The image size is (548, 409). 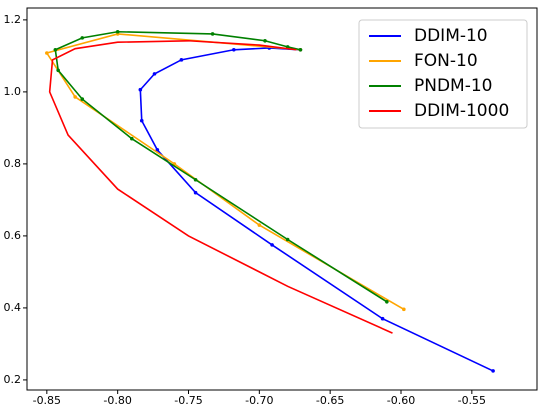 What do you see at coordinates (443, 74) in the screenshot?
I see `legend-box` at bounding box center [443, 74].